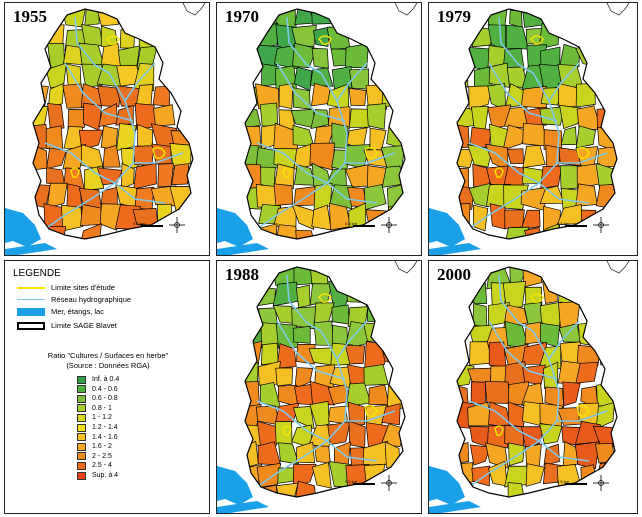 The width and height of the screenshot is (642, 517). I want to click on ratio-source: (Source : Données RGA), so click(108, 365).